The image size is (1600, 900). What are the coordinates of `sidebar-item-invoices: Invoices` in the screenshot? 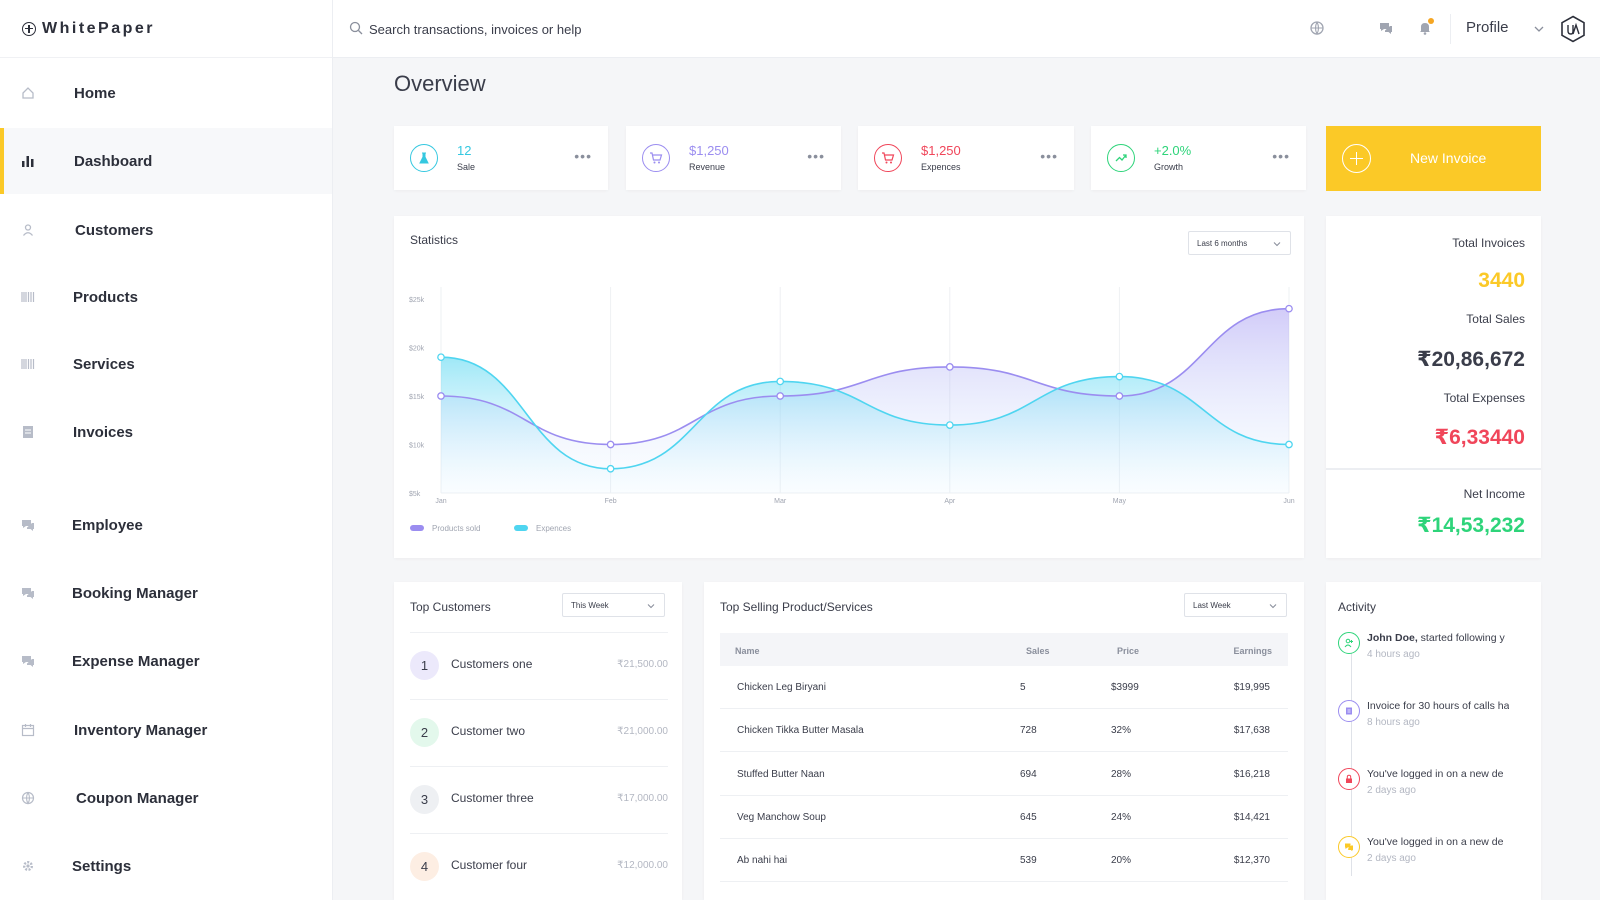 It's located at (166, 432).